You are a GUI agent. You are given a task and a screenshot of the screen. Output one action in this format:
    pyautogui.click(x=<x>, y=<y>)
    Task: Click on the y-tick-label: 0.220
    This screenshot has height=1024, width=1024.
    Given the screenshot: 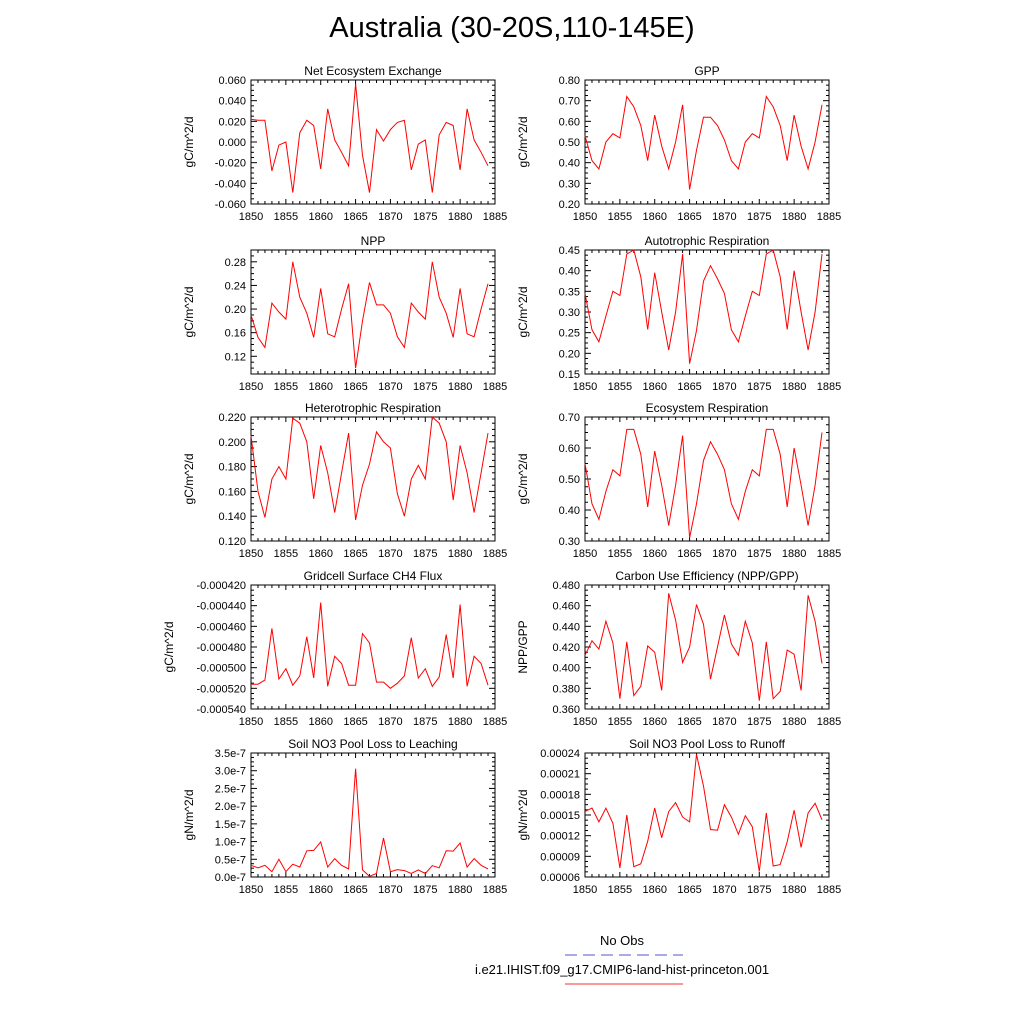 What is the action you would take?
    pyautogui.click(x=232, y=418)
    